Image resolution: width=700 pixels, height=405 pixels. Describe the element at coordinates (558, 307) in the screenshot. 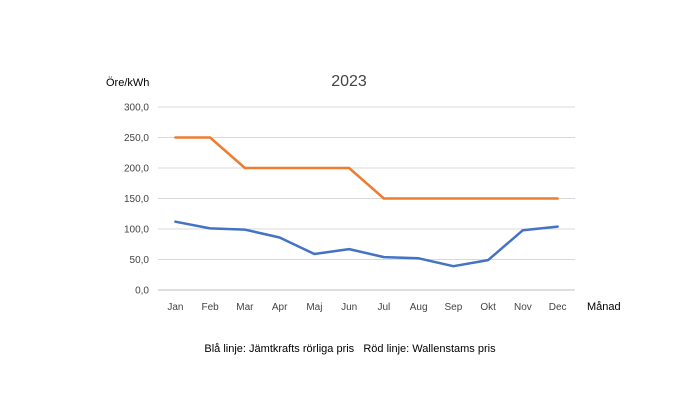

I see `x-tick-label: Dec` at that location.